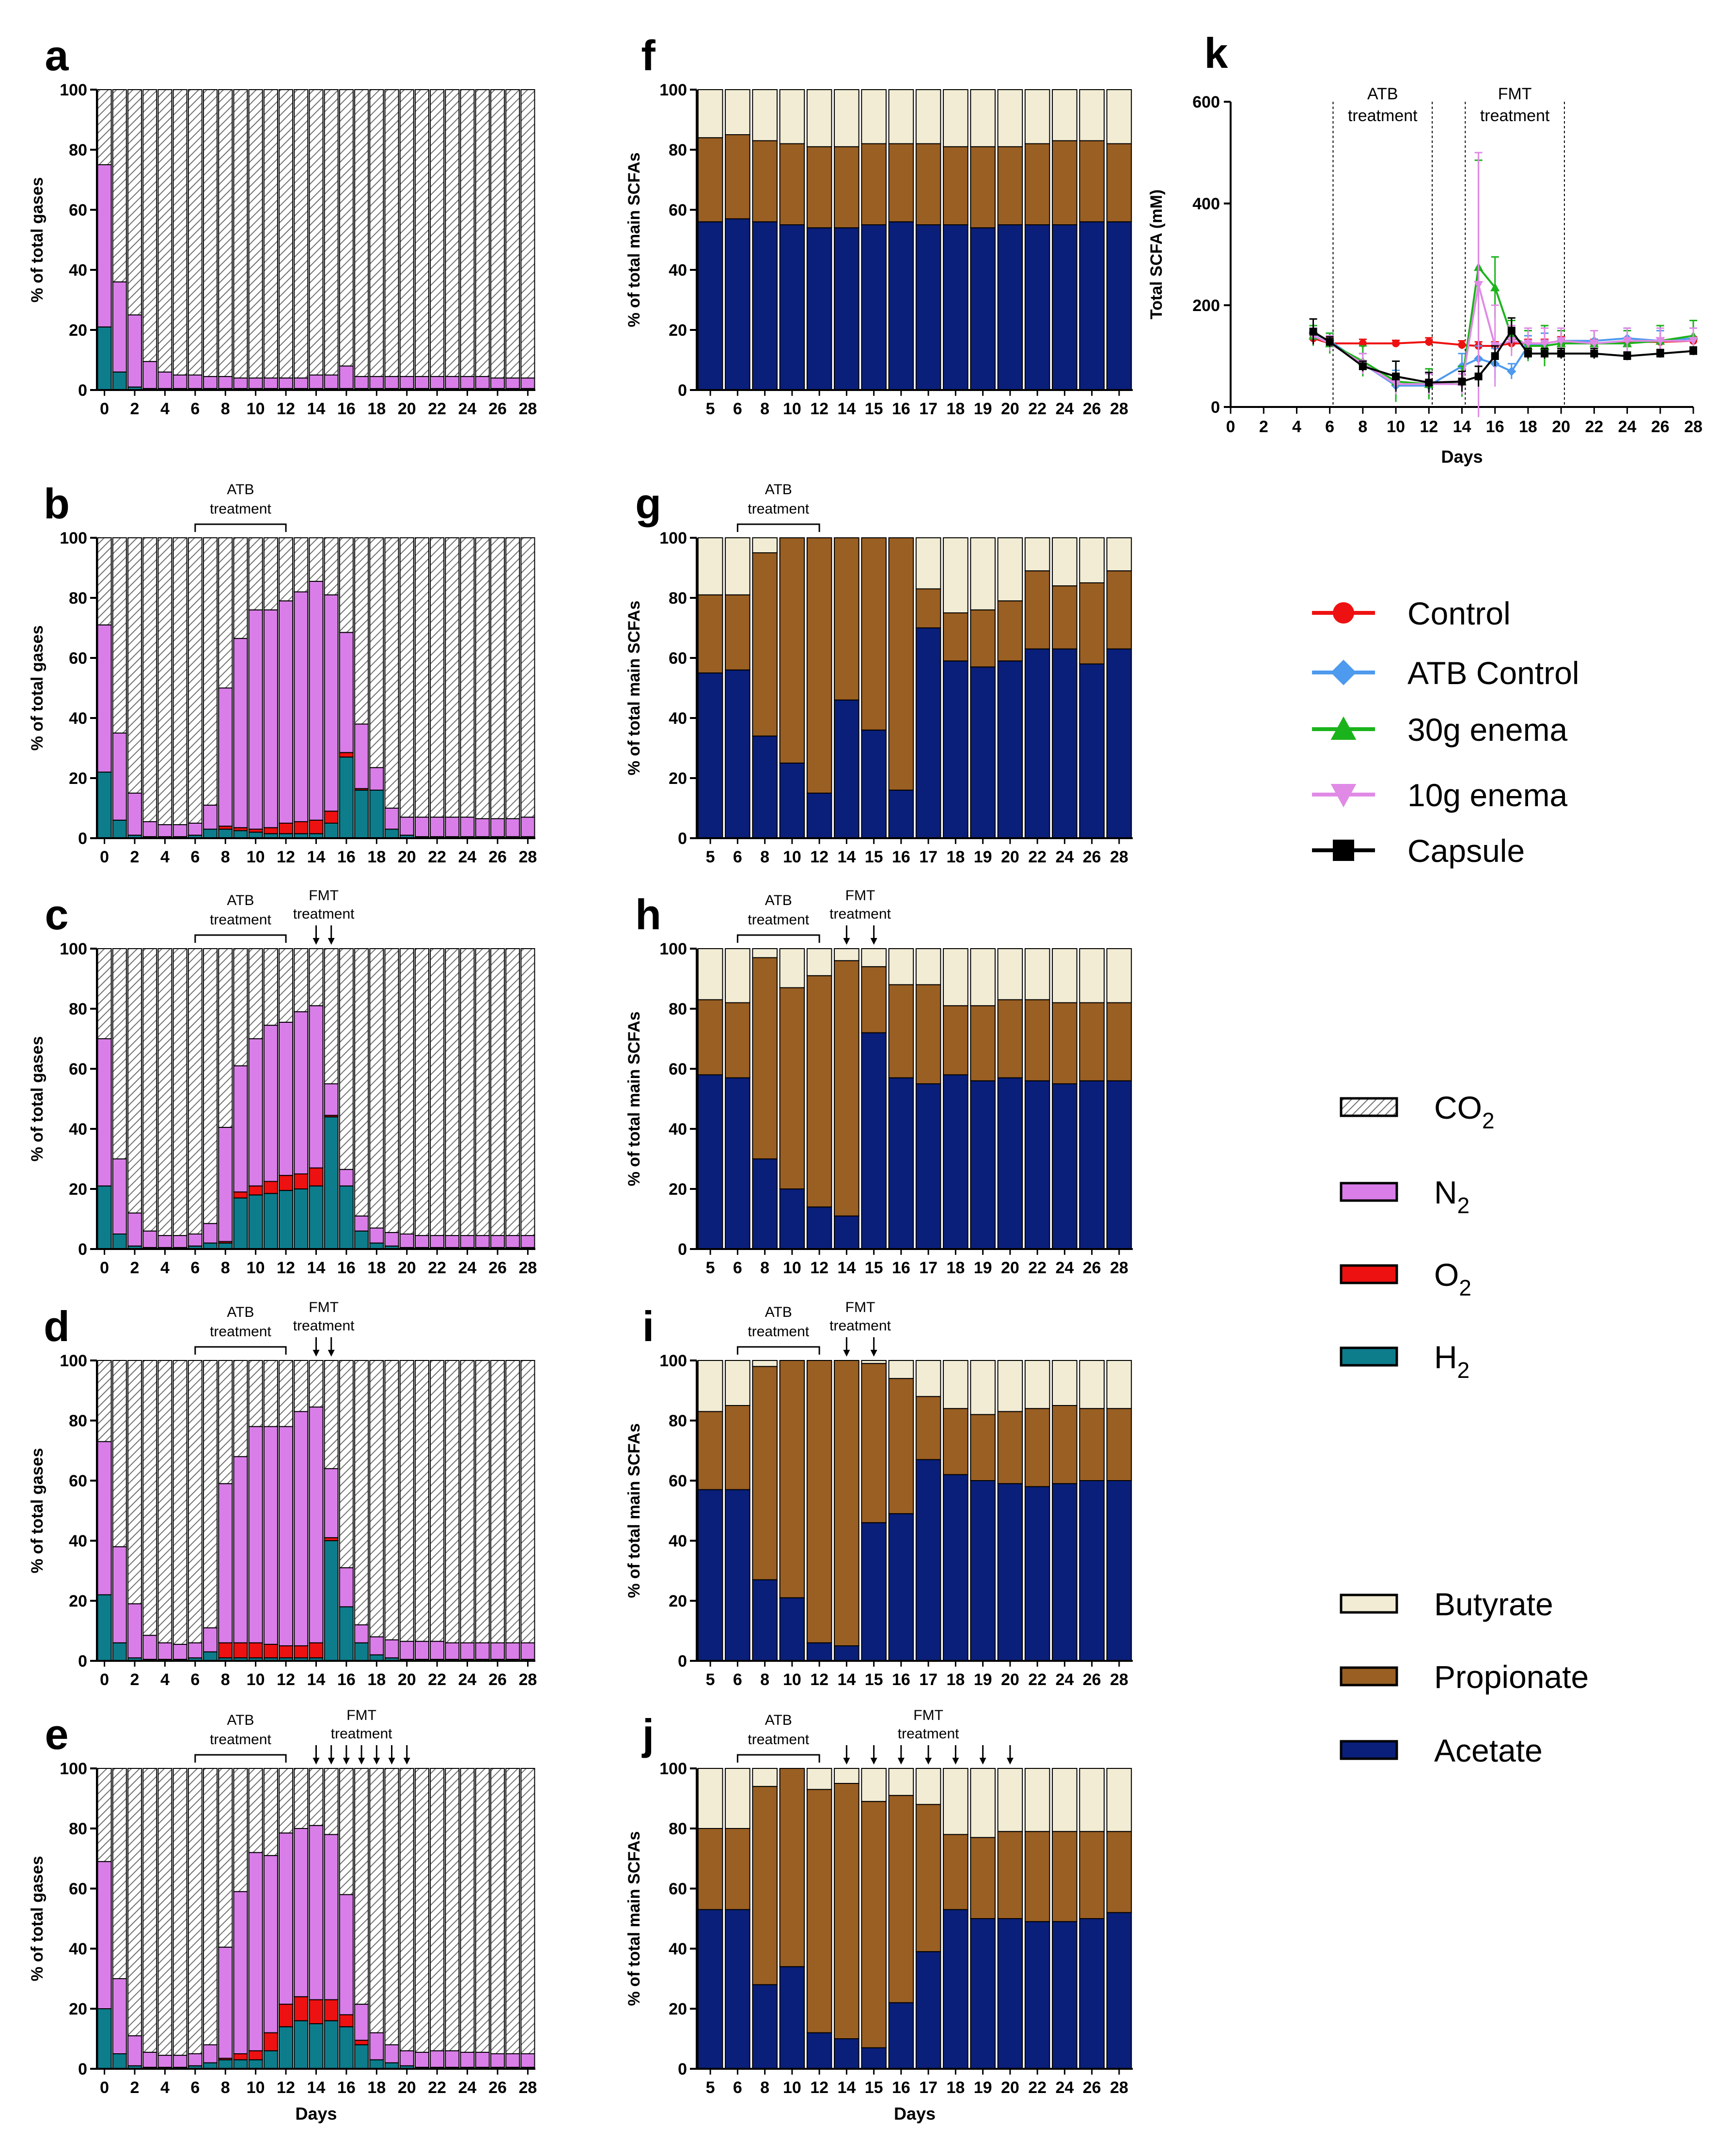 This screenshot has width=1734, height=2156. What do you see at coordinates (634, 1510) in the screenshot?
I see `y-axis-label: % of total main SCFAs` at bounding box center [634, 1510].